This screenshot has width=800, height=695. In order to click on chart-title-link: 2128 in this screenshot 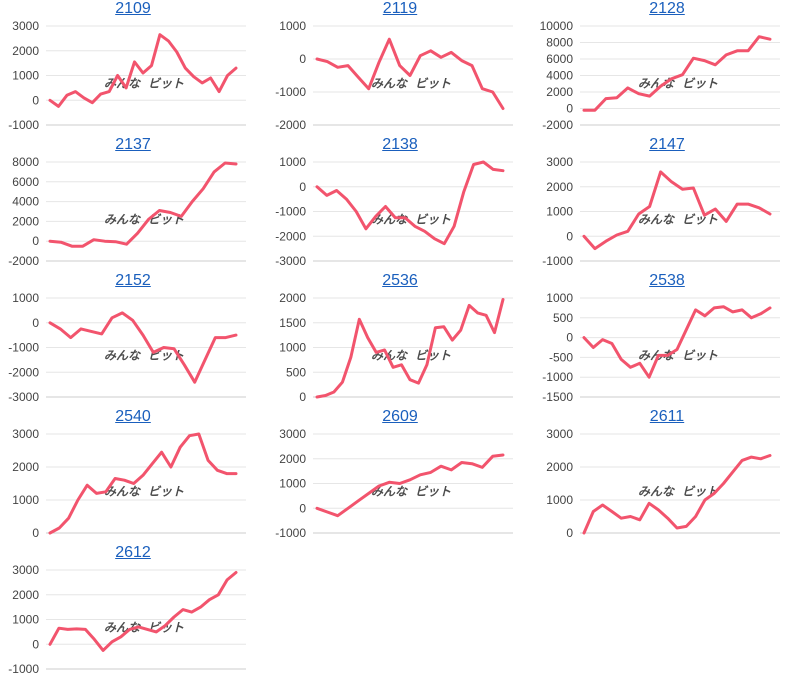, I will do `click(667, 8)`.